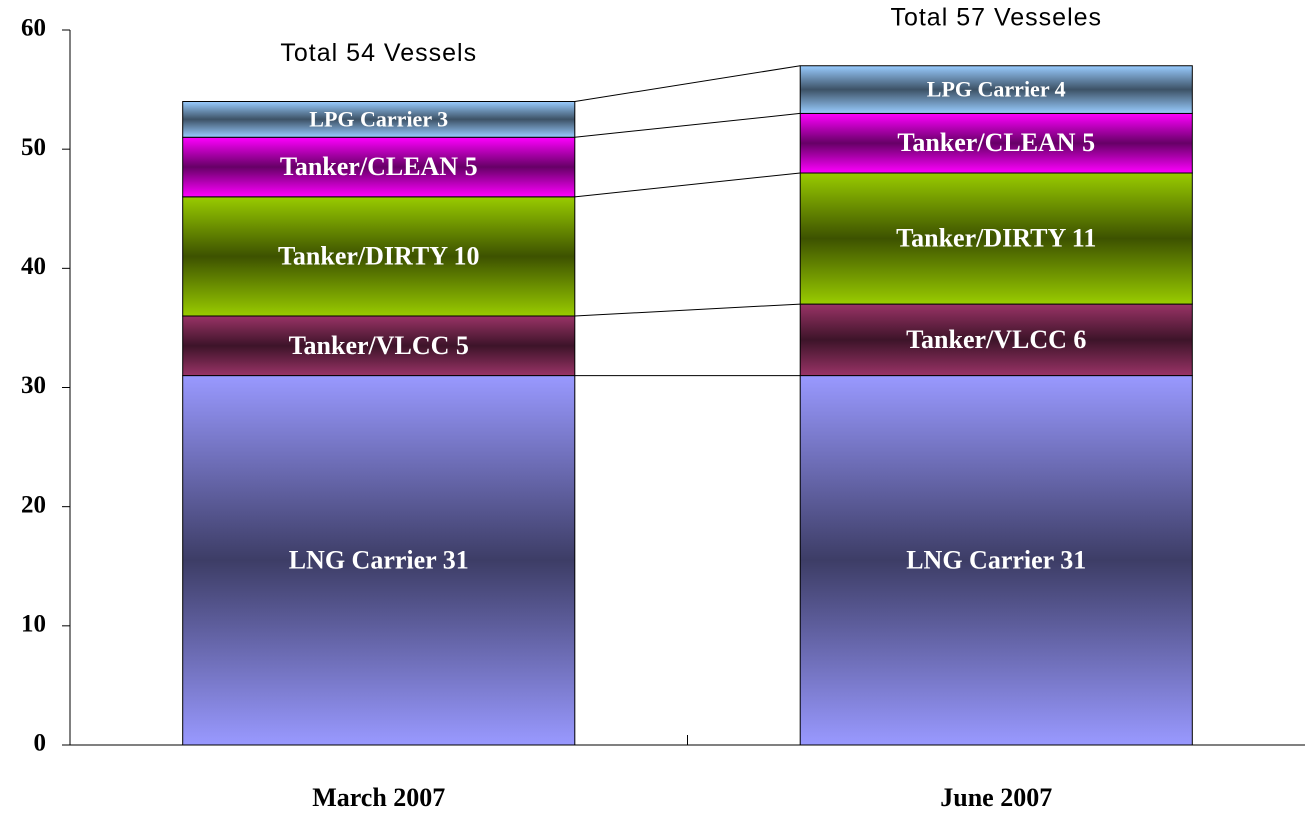  I want to click on data-label: Tanker/VLCC 5, so click(379, 345).